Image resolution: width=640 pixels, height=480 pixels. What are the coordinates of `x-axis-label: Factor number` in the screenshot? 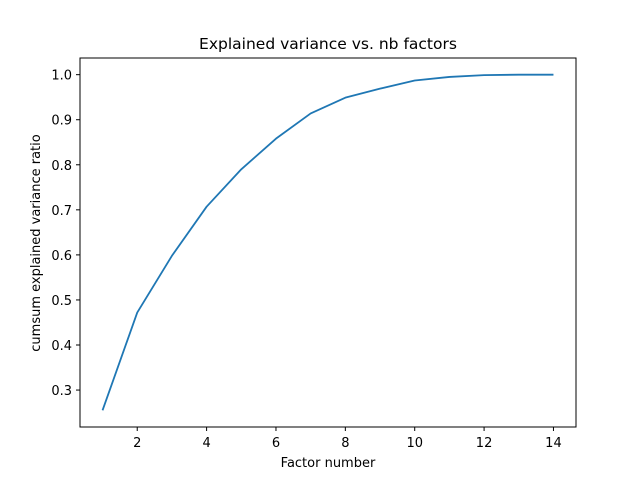 It's located at (328, 463).